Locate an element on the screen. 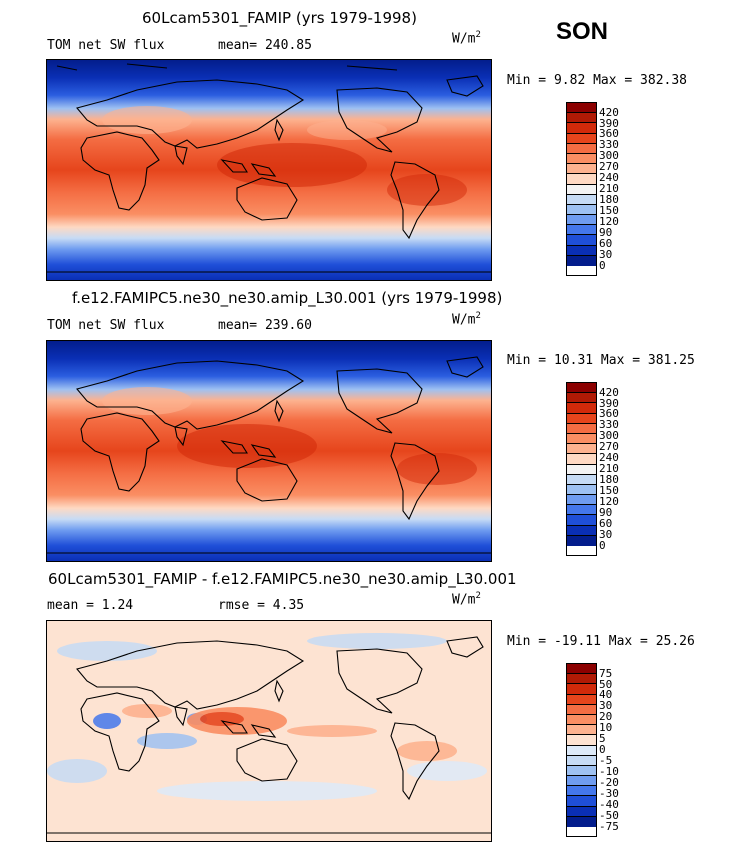 Image resolution: width=733 pixels, height=852 pixels. panel-3-units: W/m2 is located at coordinates (466, 599).